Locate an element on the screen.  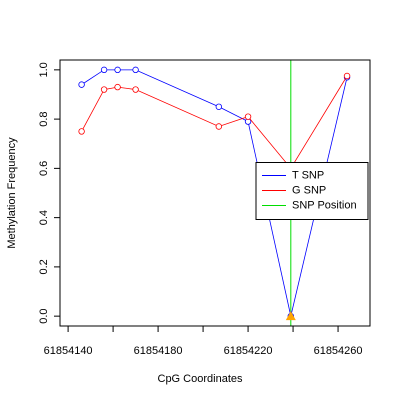
x-tick-label: 61854220 is located at coordinates (248, 351).